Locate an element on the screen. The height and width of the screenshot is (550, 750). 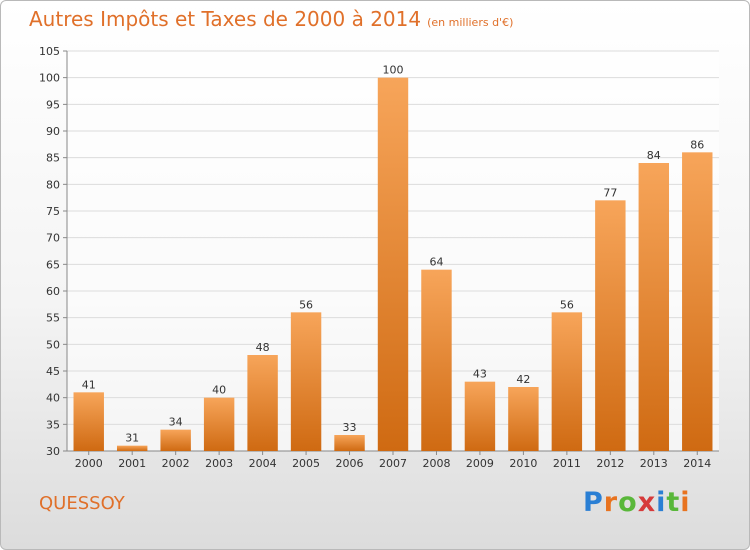
x-tick-label: 2003 is located at coordinates (219, 463).